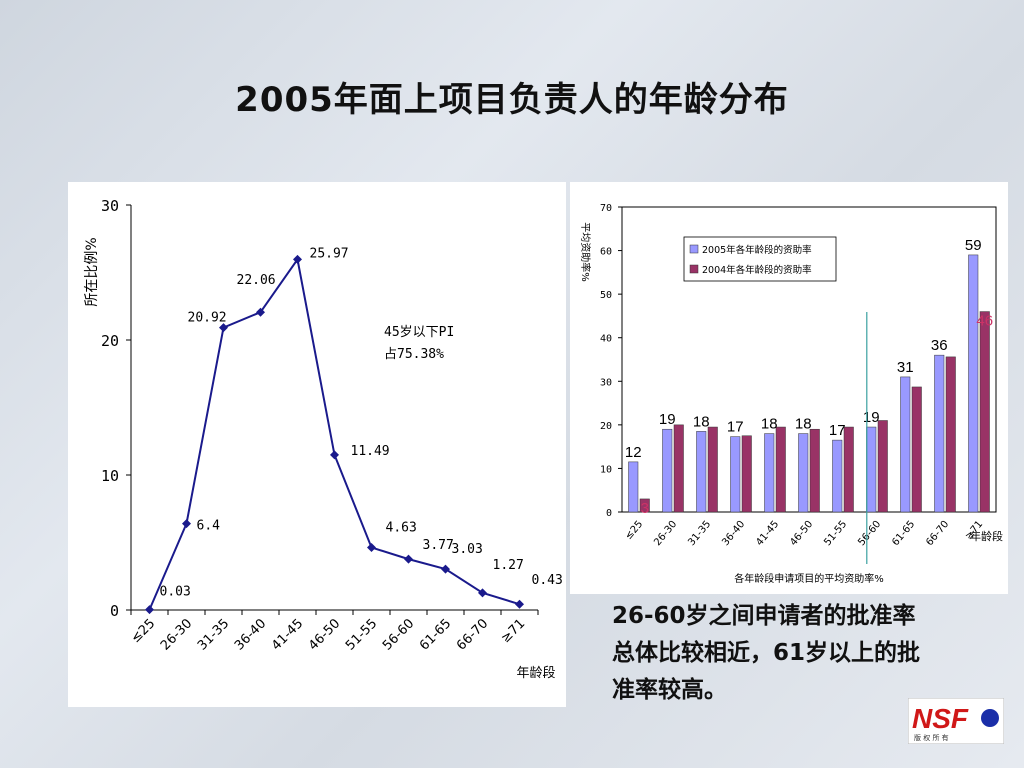 The image size is (1024, 768). I want to click on nsf-logo-graphic: NSF 版 权 所 有, so click(956, 721).